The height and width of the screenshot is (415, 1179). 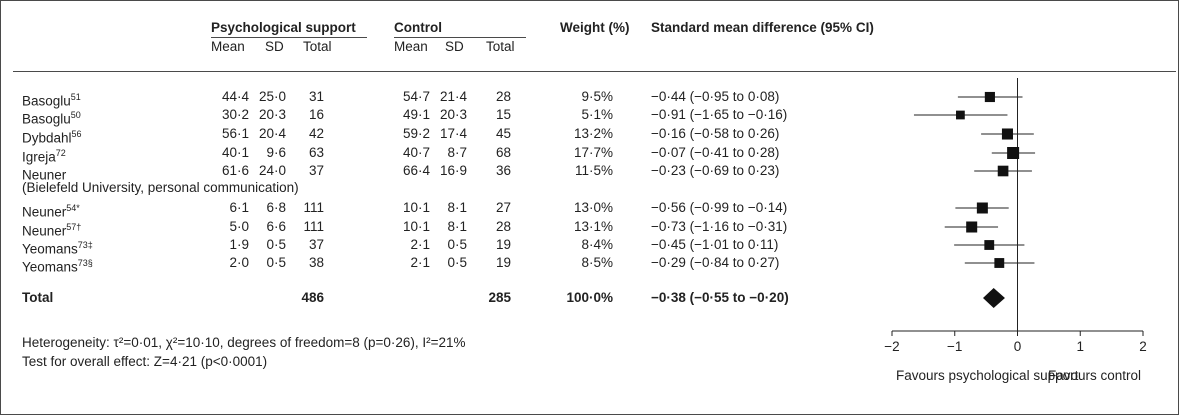 What do you see at coordinates (316, 152) in the screenshot?
I see `cell-n1: 63` at bounding box center [316, 152].